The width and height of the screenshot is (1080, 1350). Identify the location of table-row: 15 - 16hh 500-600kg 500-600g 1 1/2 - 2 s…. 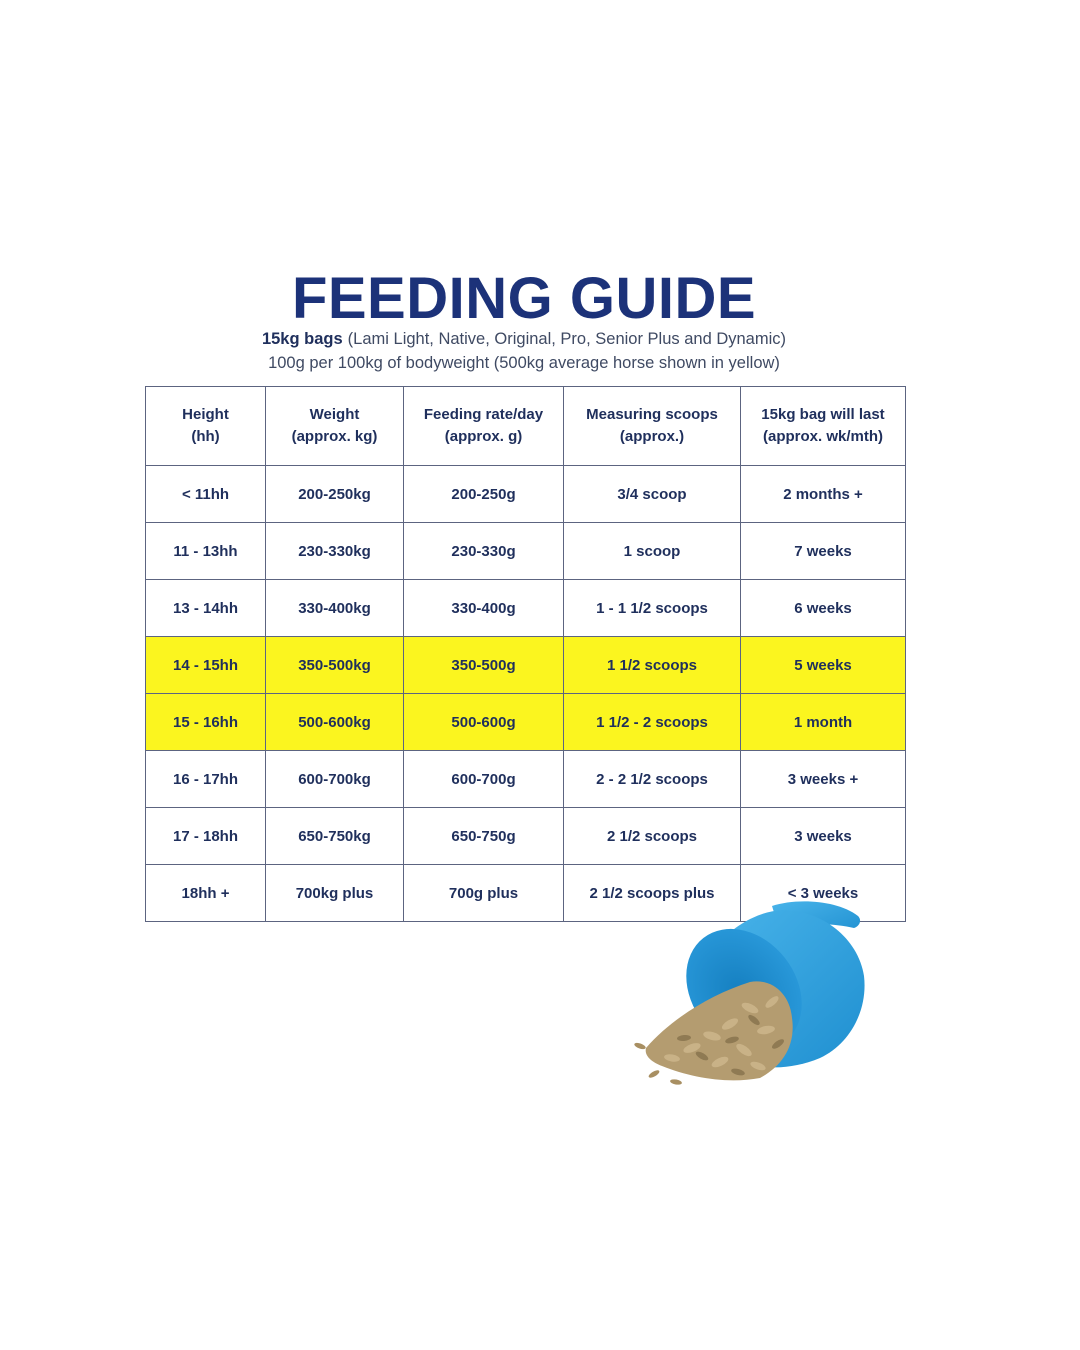
(525, 722).